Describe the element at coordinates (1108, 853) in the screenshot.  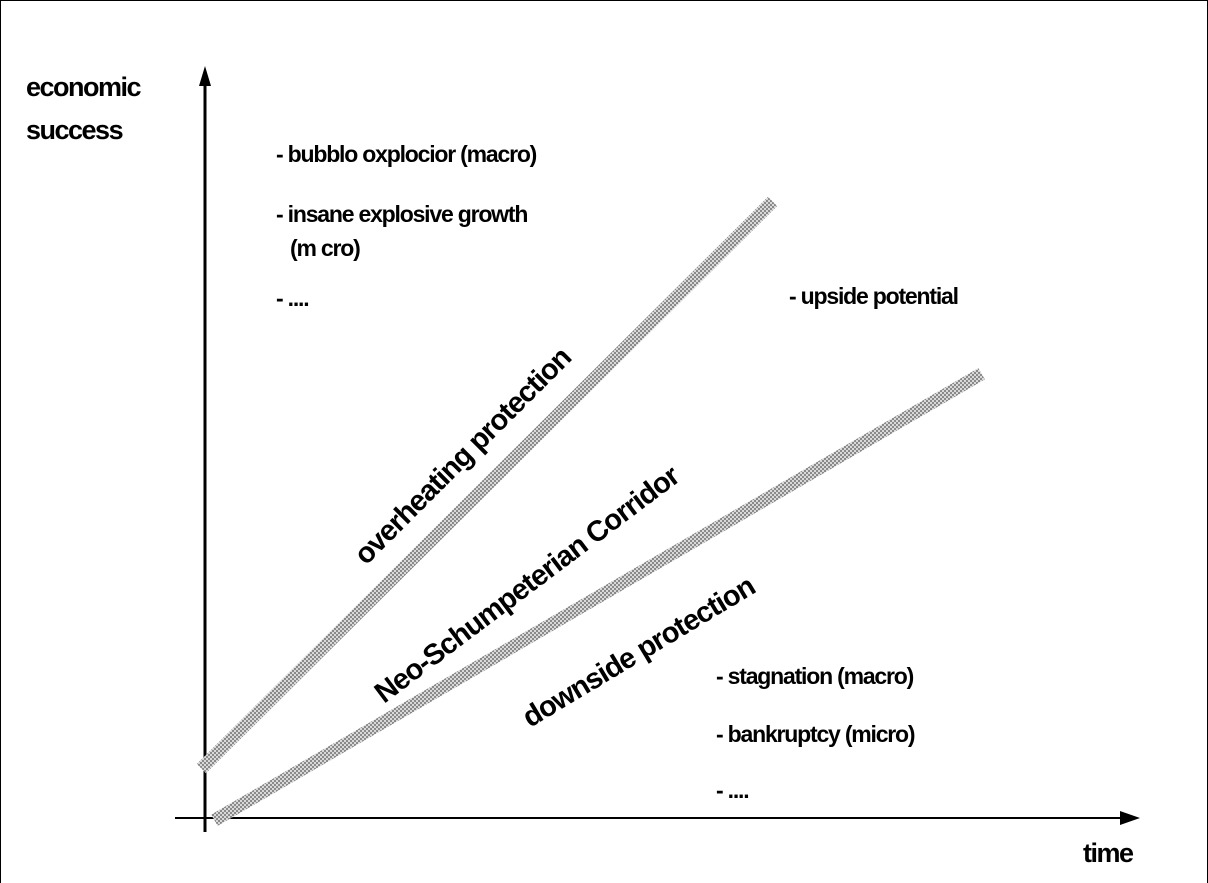
I see `x-axis-label: time` at that location.